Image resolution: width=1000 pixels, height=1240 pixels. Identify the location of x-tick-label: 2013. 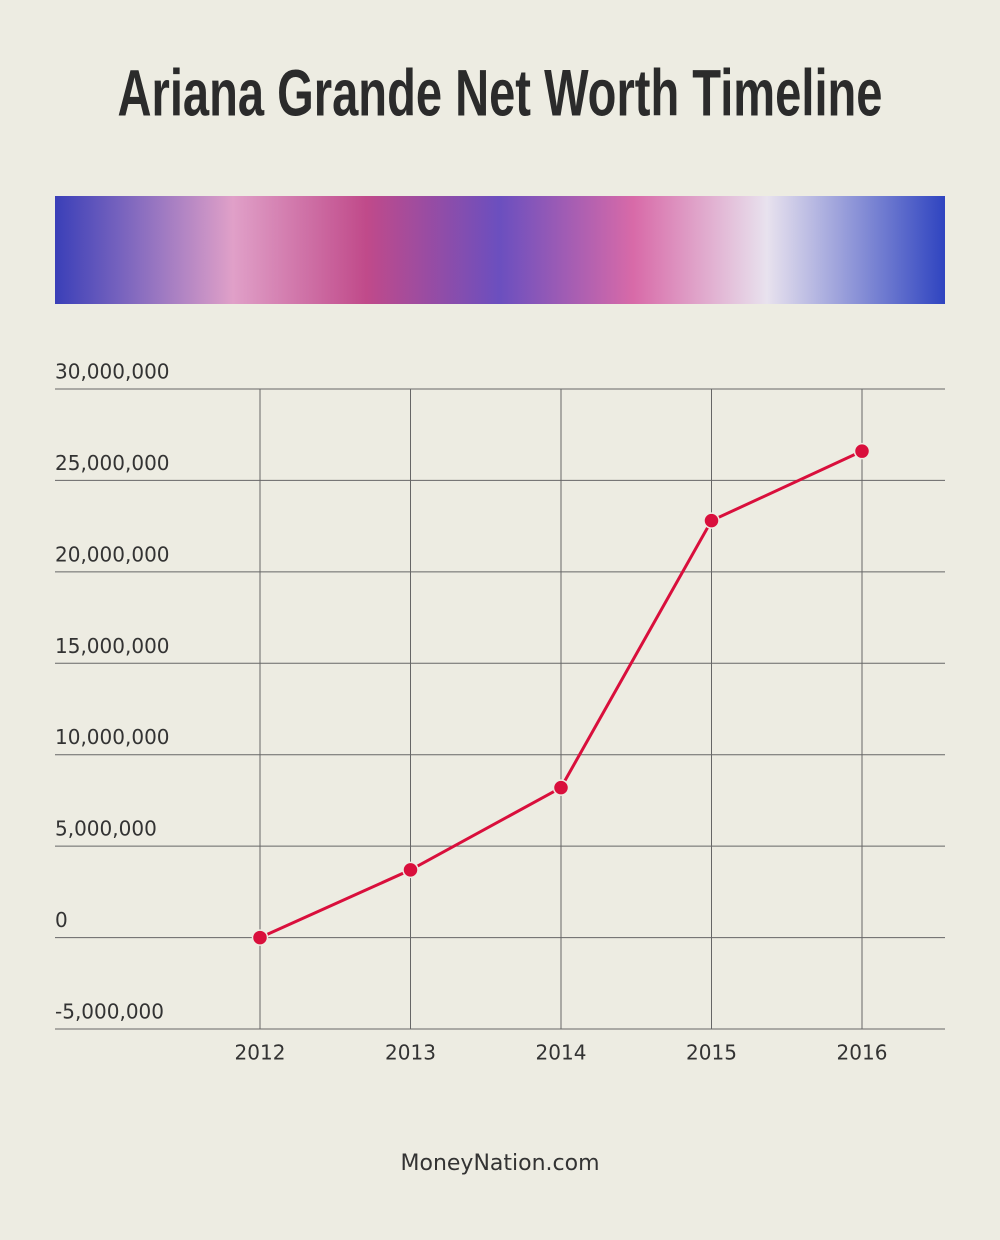
(410, 1053).